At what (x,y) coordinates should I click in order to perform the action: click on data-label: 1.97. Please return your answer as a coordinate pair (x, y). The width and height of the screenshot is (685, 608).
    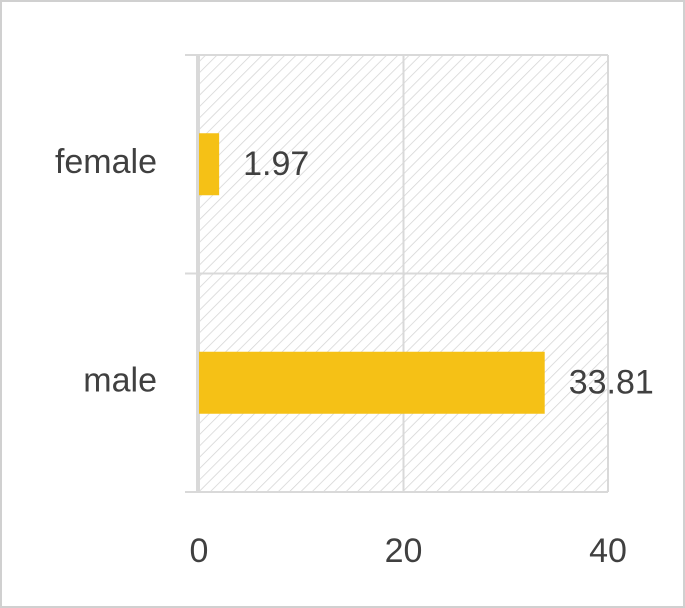
    Looking at the image, I should click on (276, 164).